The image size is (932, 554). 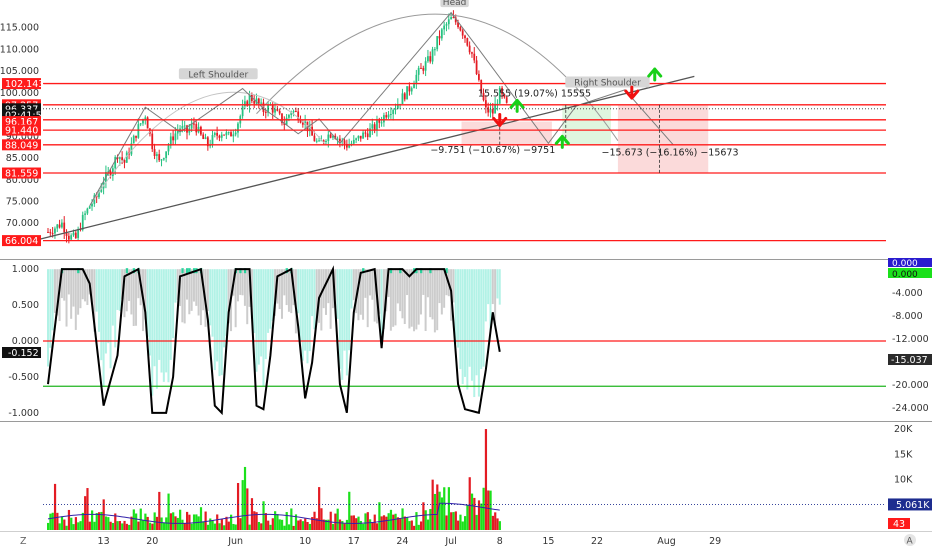 I want to click on oscillator-left-tick: 0.000, so click(x=25, y=341).